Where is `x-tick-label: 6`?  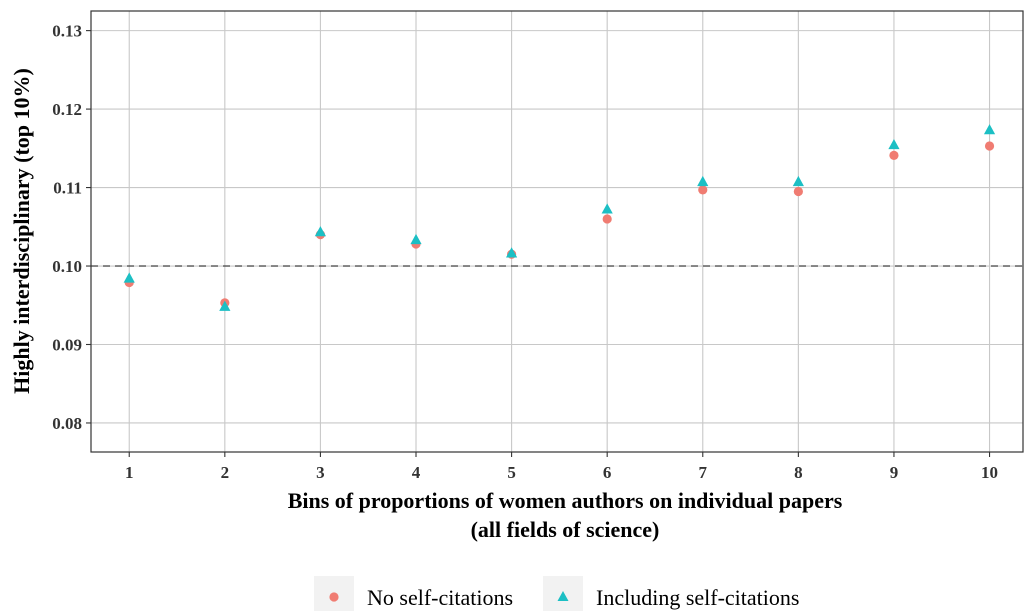 x-tick-label: 6 is located at coordinates (607, 472).